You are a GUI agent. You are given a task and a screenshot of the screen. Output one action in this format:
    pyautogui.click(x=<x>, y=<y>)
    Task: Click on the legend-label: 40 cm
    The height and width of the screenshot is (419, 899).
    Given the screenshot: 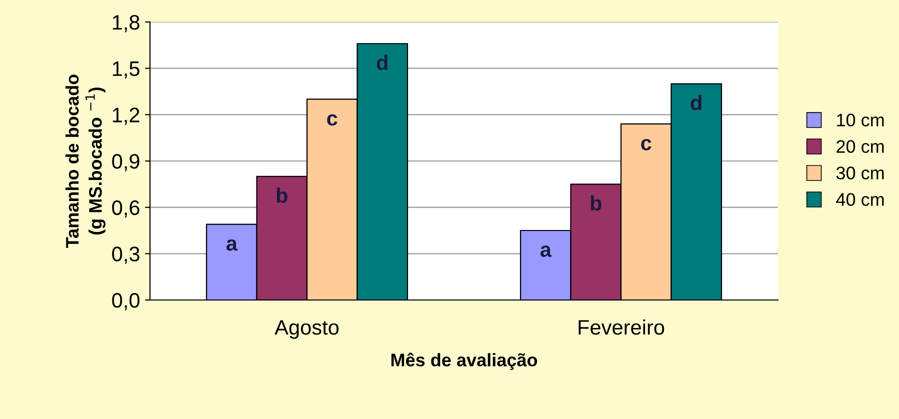 What is the action you would take?
    pyautogui.click(x=860, y=199)
    